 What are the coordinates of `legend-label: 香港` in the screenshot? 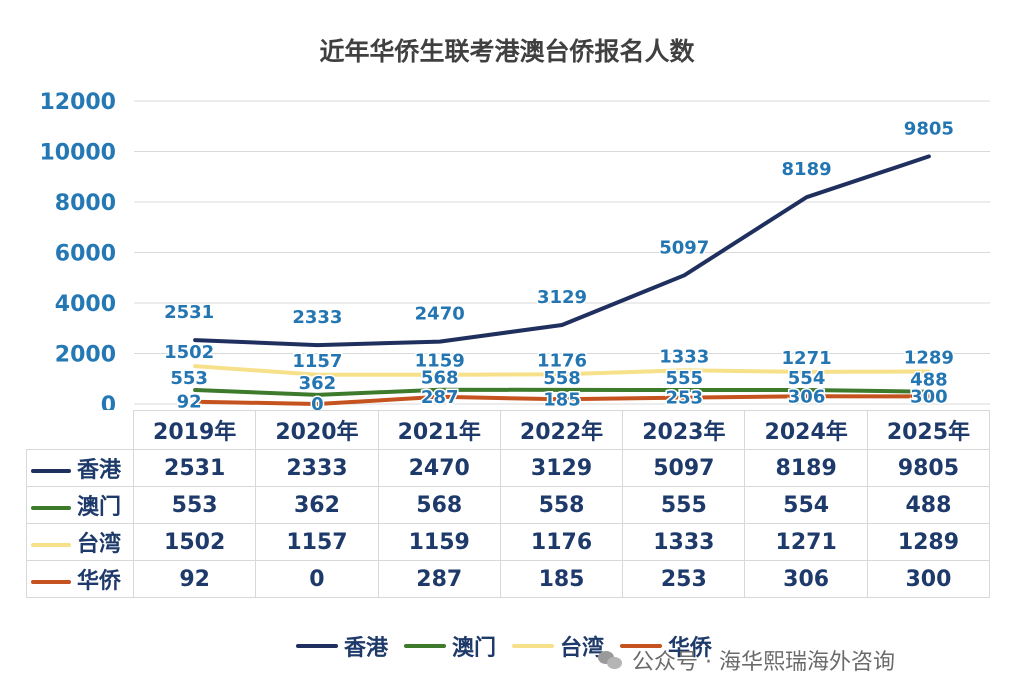 It's located at (366, 648).